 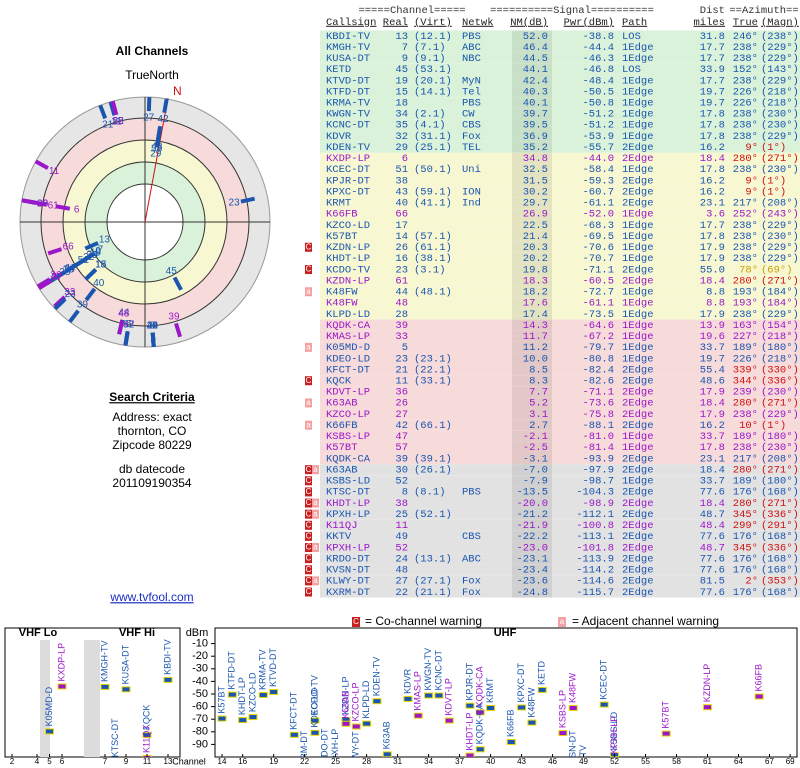 What do you see at coordinates (401, 270) in the screenshot?
I see `cell: 23` at bounding box center [401, 270].